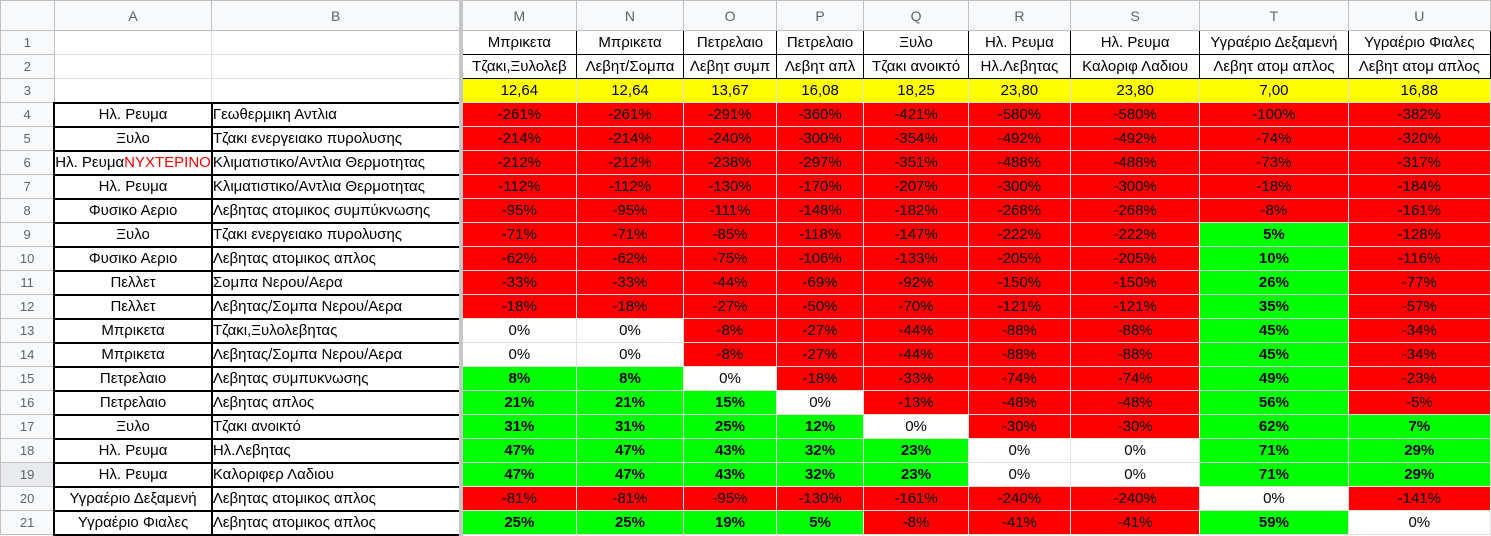 The height and width of the screenshot is (536, 1491). I want to click on value-cell: 26%, so click(1274, 282).